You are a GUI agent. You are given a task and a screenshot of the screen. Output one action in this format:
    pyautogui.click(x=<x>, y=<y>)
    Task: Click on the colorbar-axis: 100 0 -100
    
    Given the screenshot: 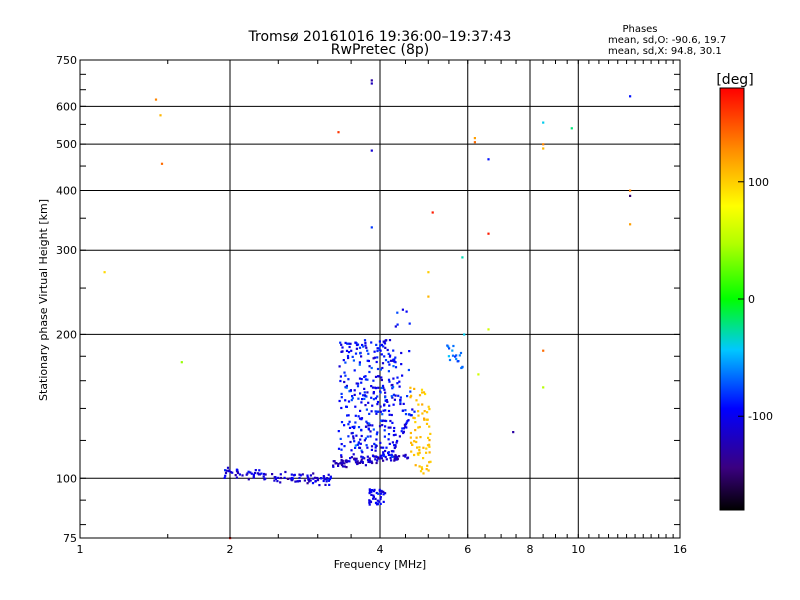 What is the action you would take?
    pyautogui.click(x=746, y=299)
    